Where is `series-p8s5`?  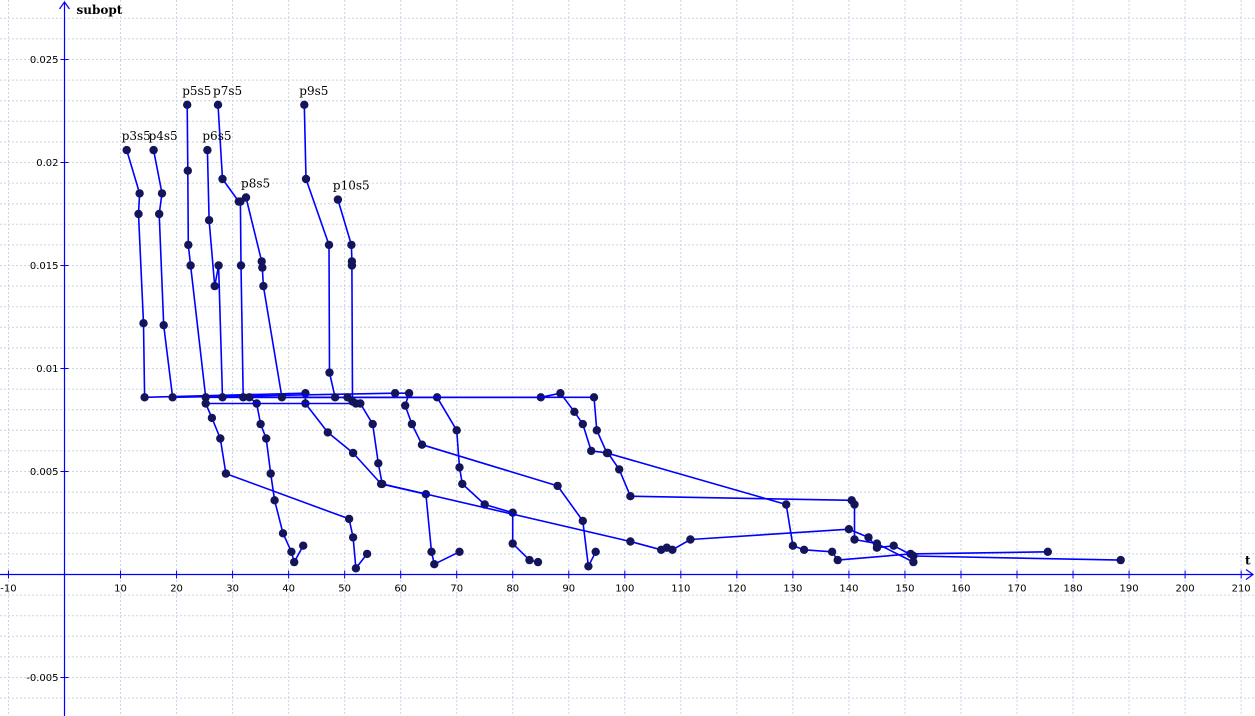 series-p8s5 is located at coordinates (272, 382).